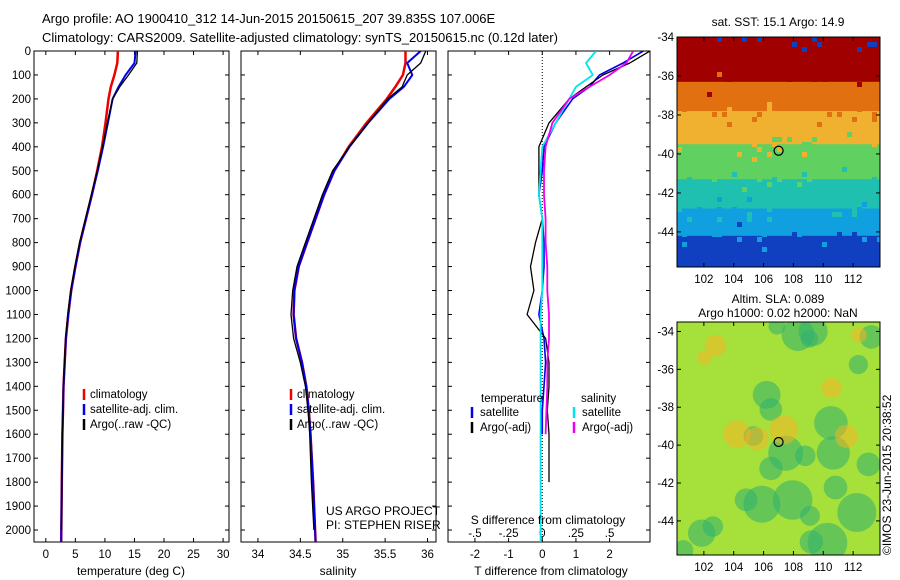 This screenshot has width=900, height=580. What do you see at coordinates (21, 100) in the screenshot?
I see `depth-tick-label: 200` at bounding box center [21, 100].